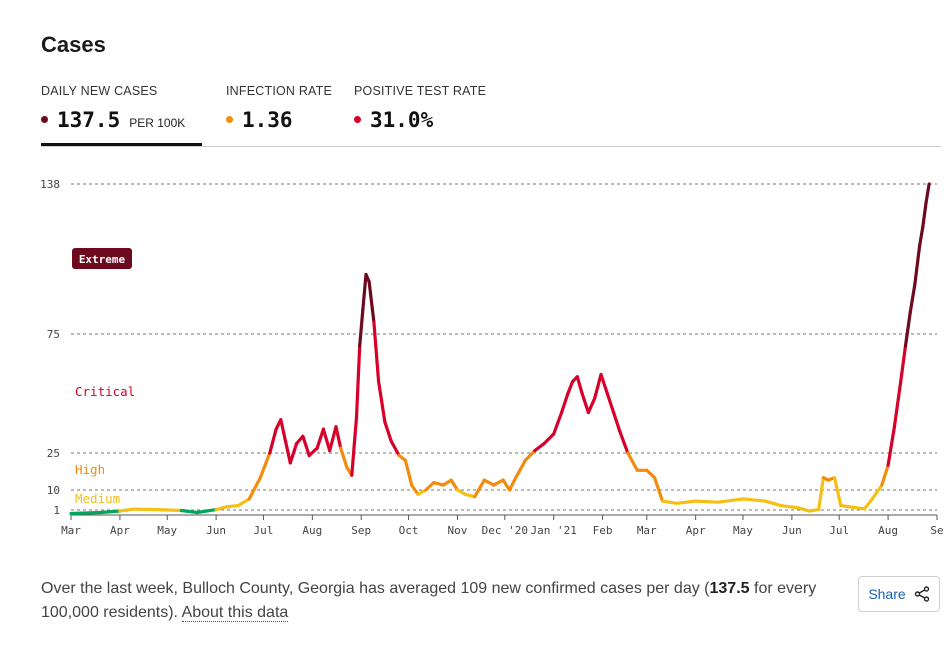 The image size is (949, 654). I want to click on page-title: Cases, so click(73, 44).